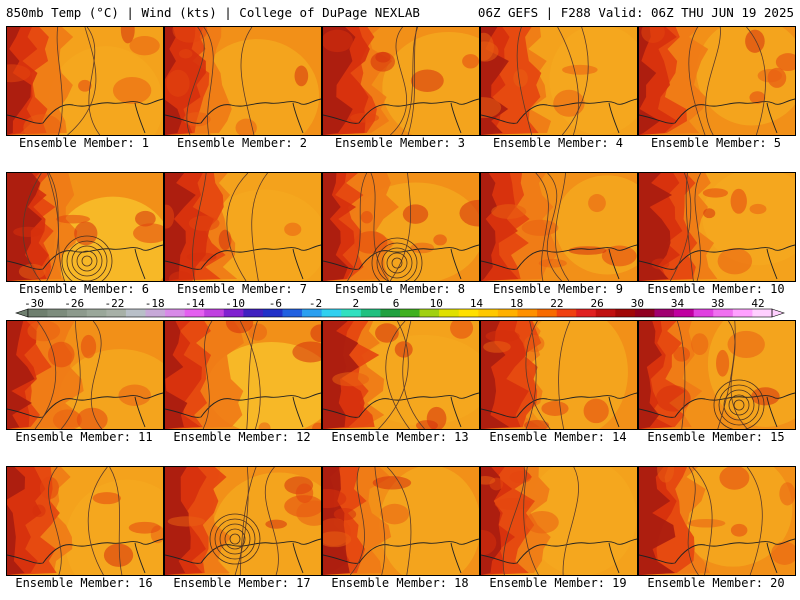 This screenshot has width=800, height=600. Describe the element at coordinates (355, 303) in the screenshot. I see `colorbar-tick-label: 2` at that location.